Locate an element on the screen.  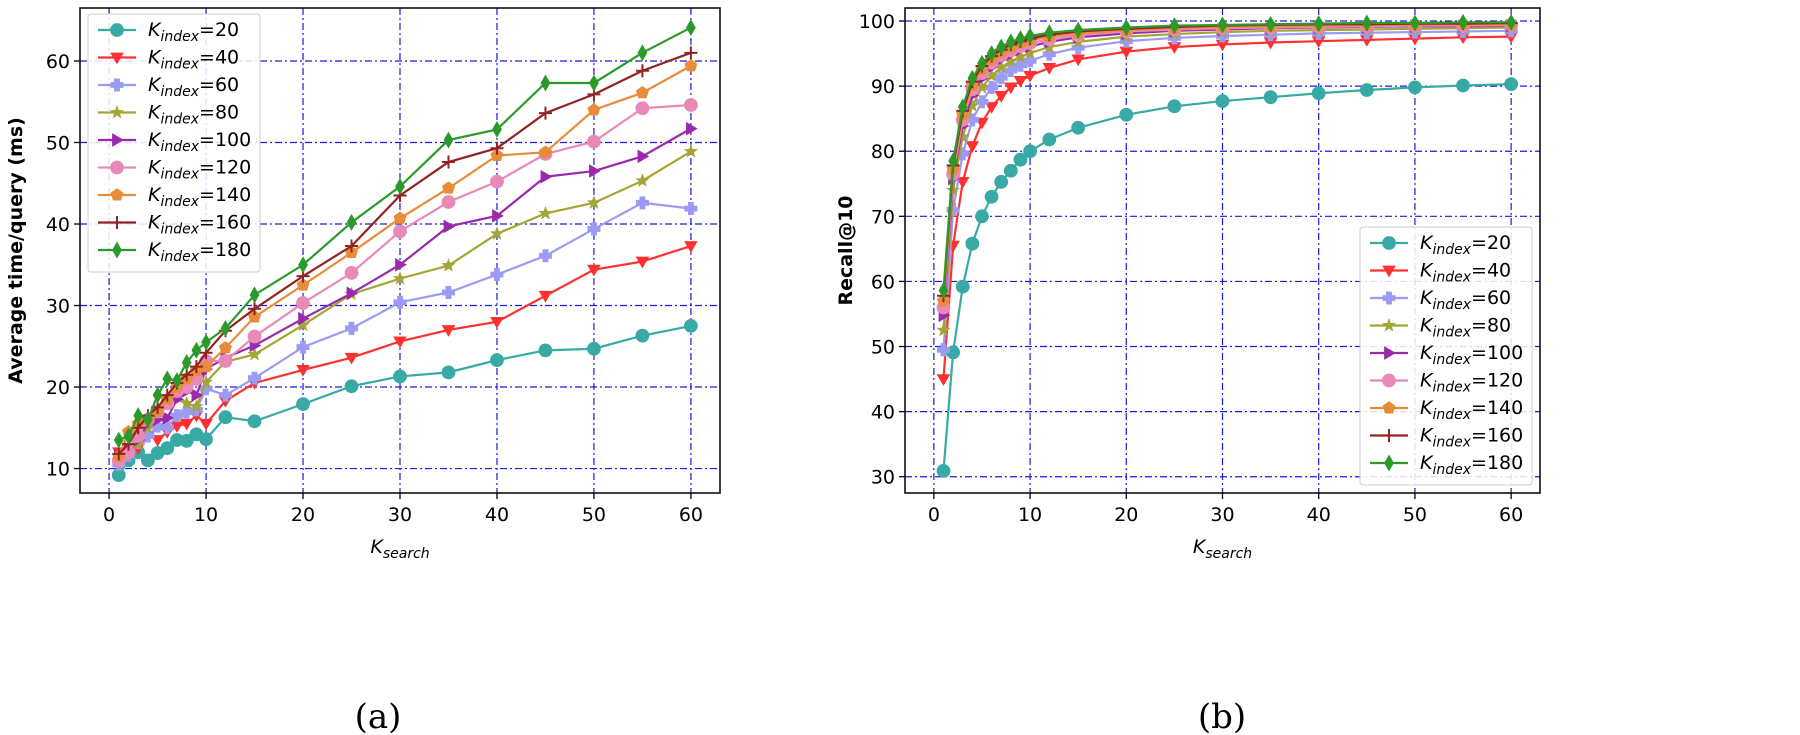
marker-triangle-right is located at coordinates (304, 318).